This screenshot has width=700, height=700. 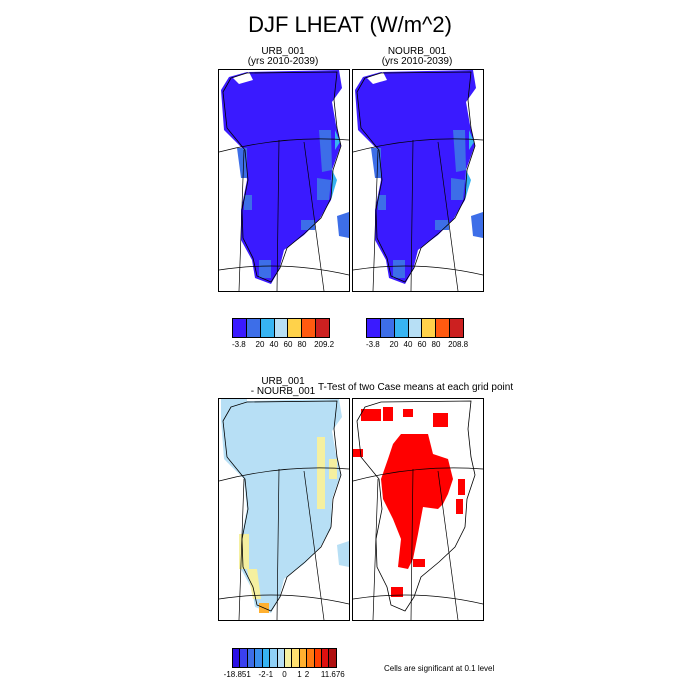 What do you see at coordinates (282, 344) in the screenshot?
I see `urb-colorbar-labels: -3.8 20 40 60 80 209.2` at bounding box center [282, 344].